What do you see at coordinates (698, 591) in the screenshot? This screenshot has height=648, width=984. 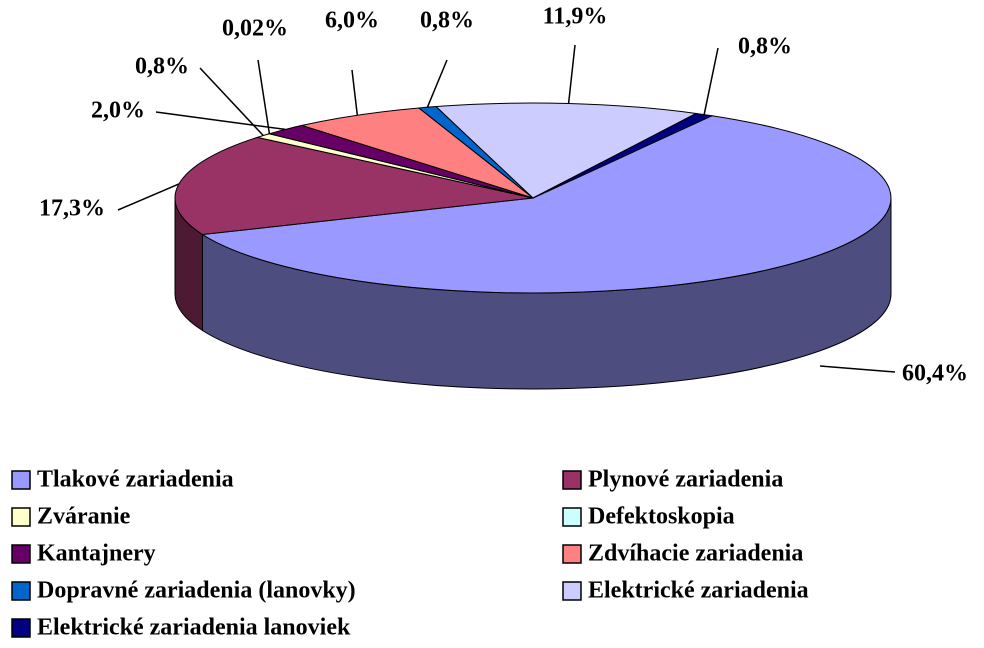 I see `legend-label: Elektrické zariadenia` at bounding box center [698, 591].